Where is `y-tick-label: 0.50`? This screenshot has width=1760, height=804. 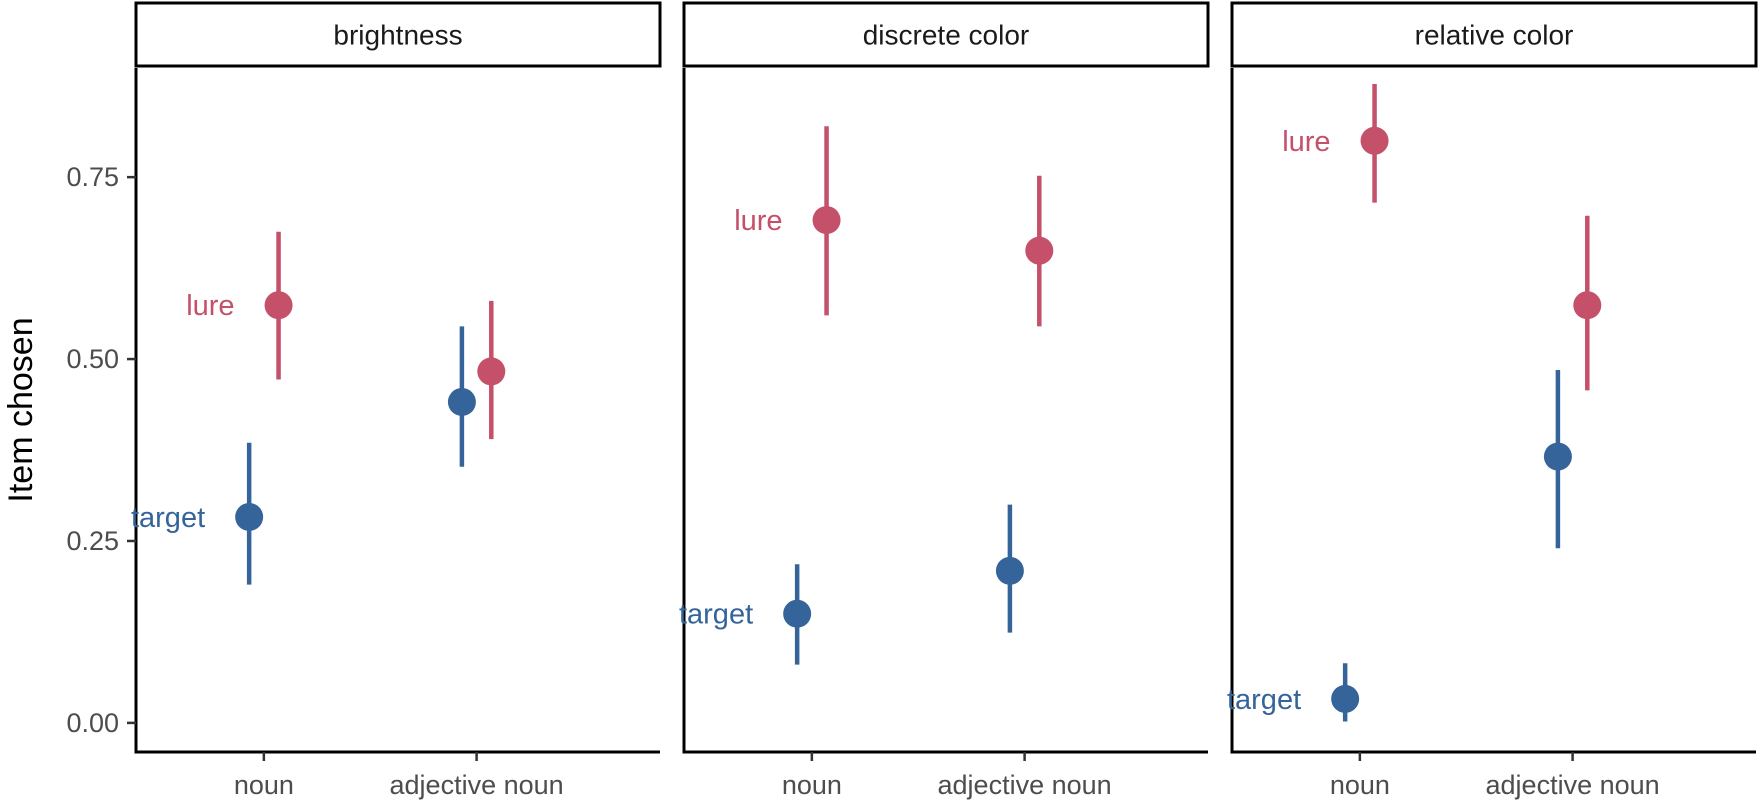 y-tick-label: 0.50 is located at coordinates (92, 359).